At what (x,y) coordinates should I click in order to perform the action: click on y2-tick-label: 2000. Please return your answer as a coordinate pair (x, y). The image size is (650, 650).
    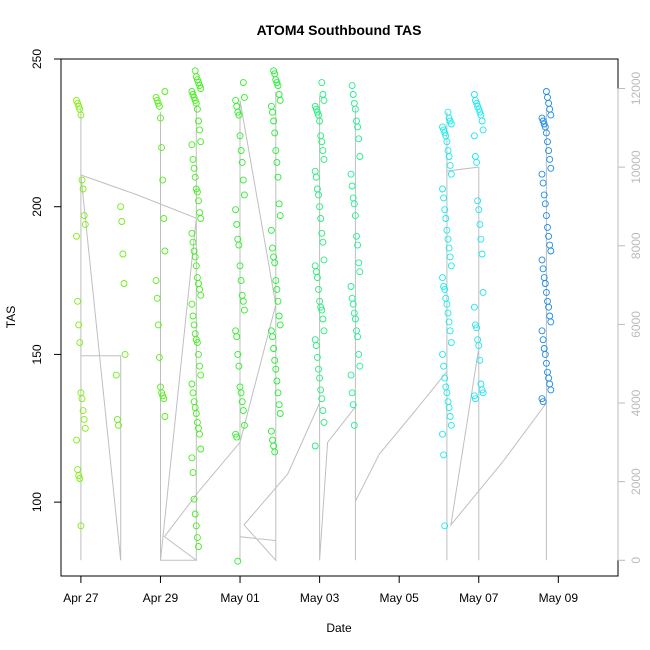
    Looking at the image, I should click on (636, 481).